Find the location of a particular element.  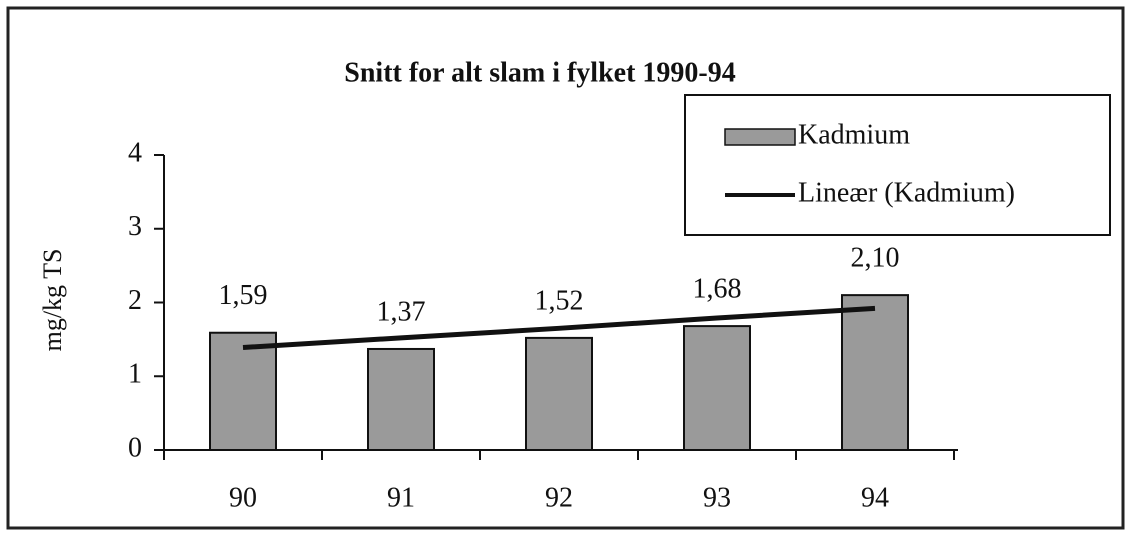

x-tick-label: 92 is located at coordinates (559, 497).